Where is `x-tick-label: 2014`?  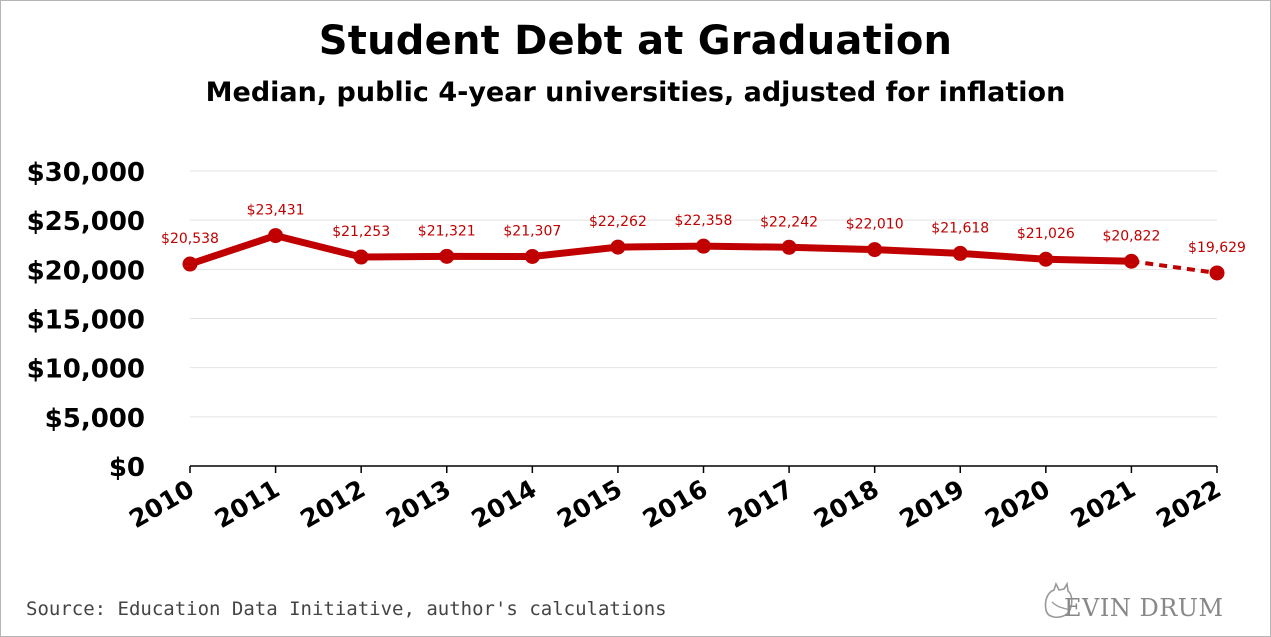 x-tick-label: 2014 is located at coordinates (504, 504).